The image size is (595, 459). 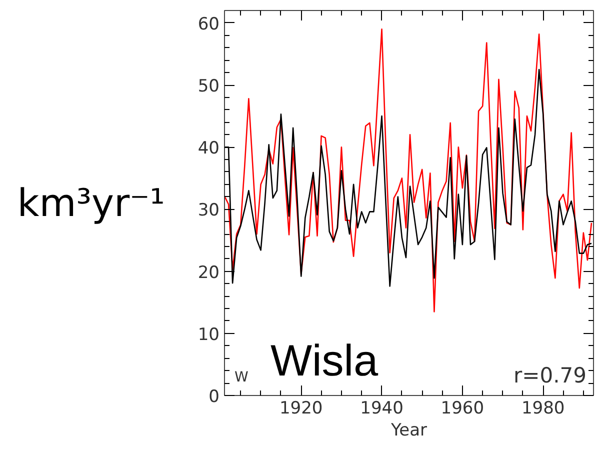 I want to click on x-tick-label: 1960, so click(x=462, y=408).